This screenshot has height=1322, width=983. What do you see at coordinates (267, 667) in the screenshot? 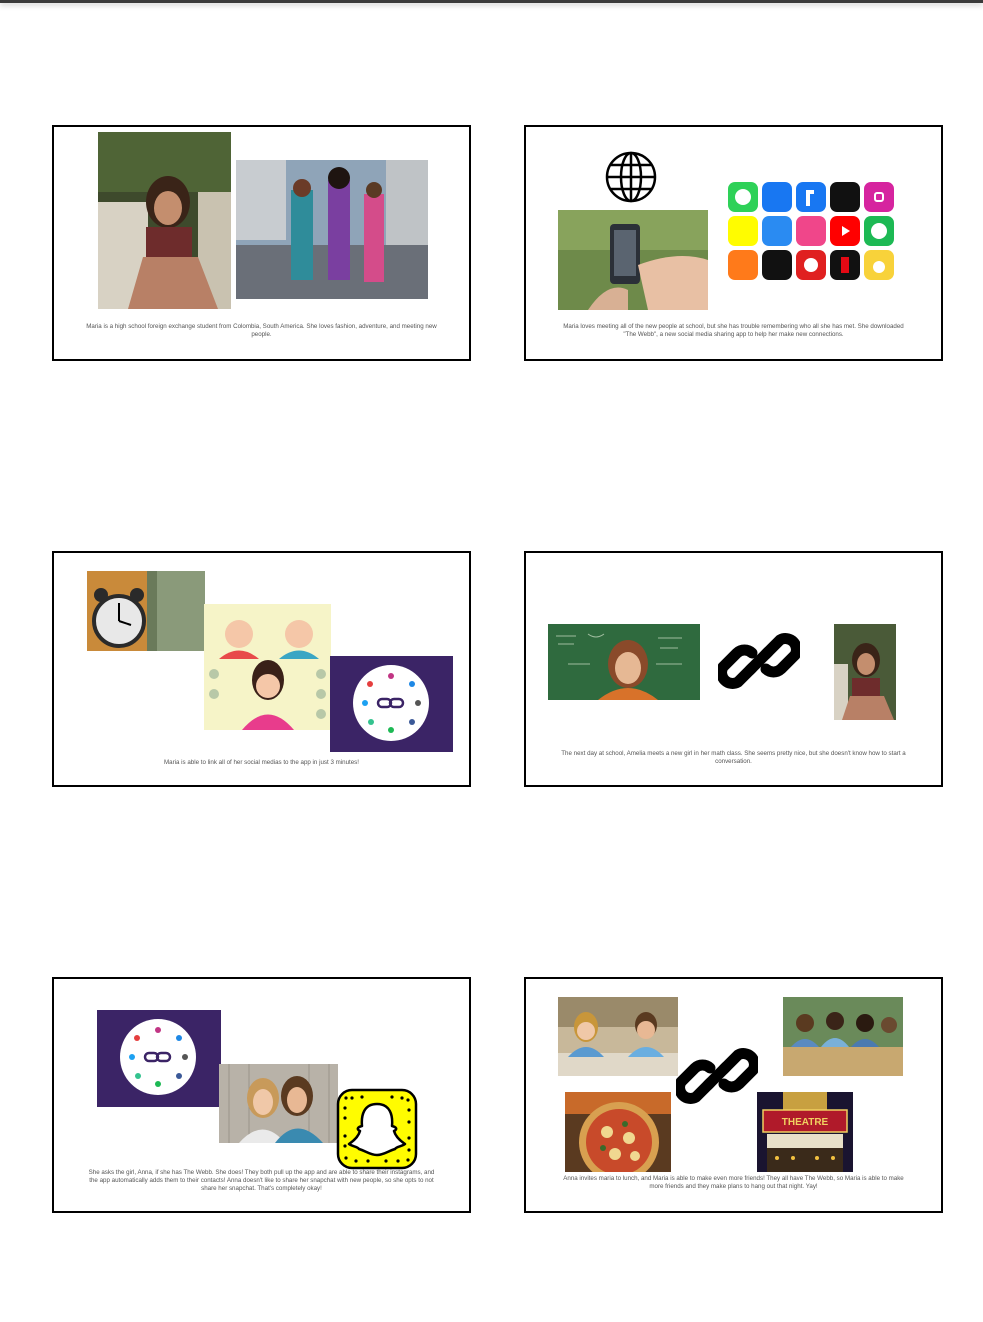
I see `connected-people-illustration` at bounding box center [267, 667].